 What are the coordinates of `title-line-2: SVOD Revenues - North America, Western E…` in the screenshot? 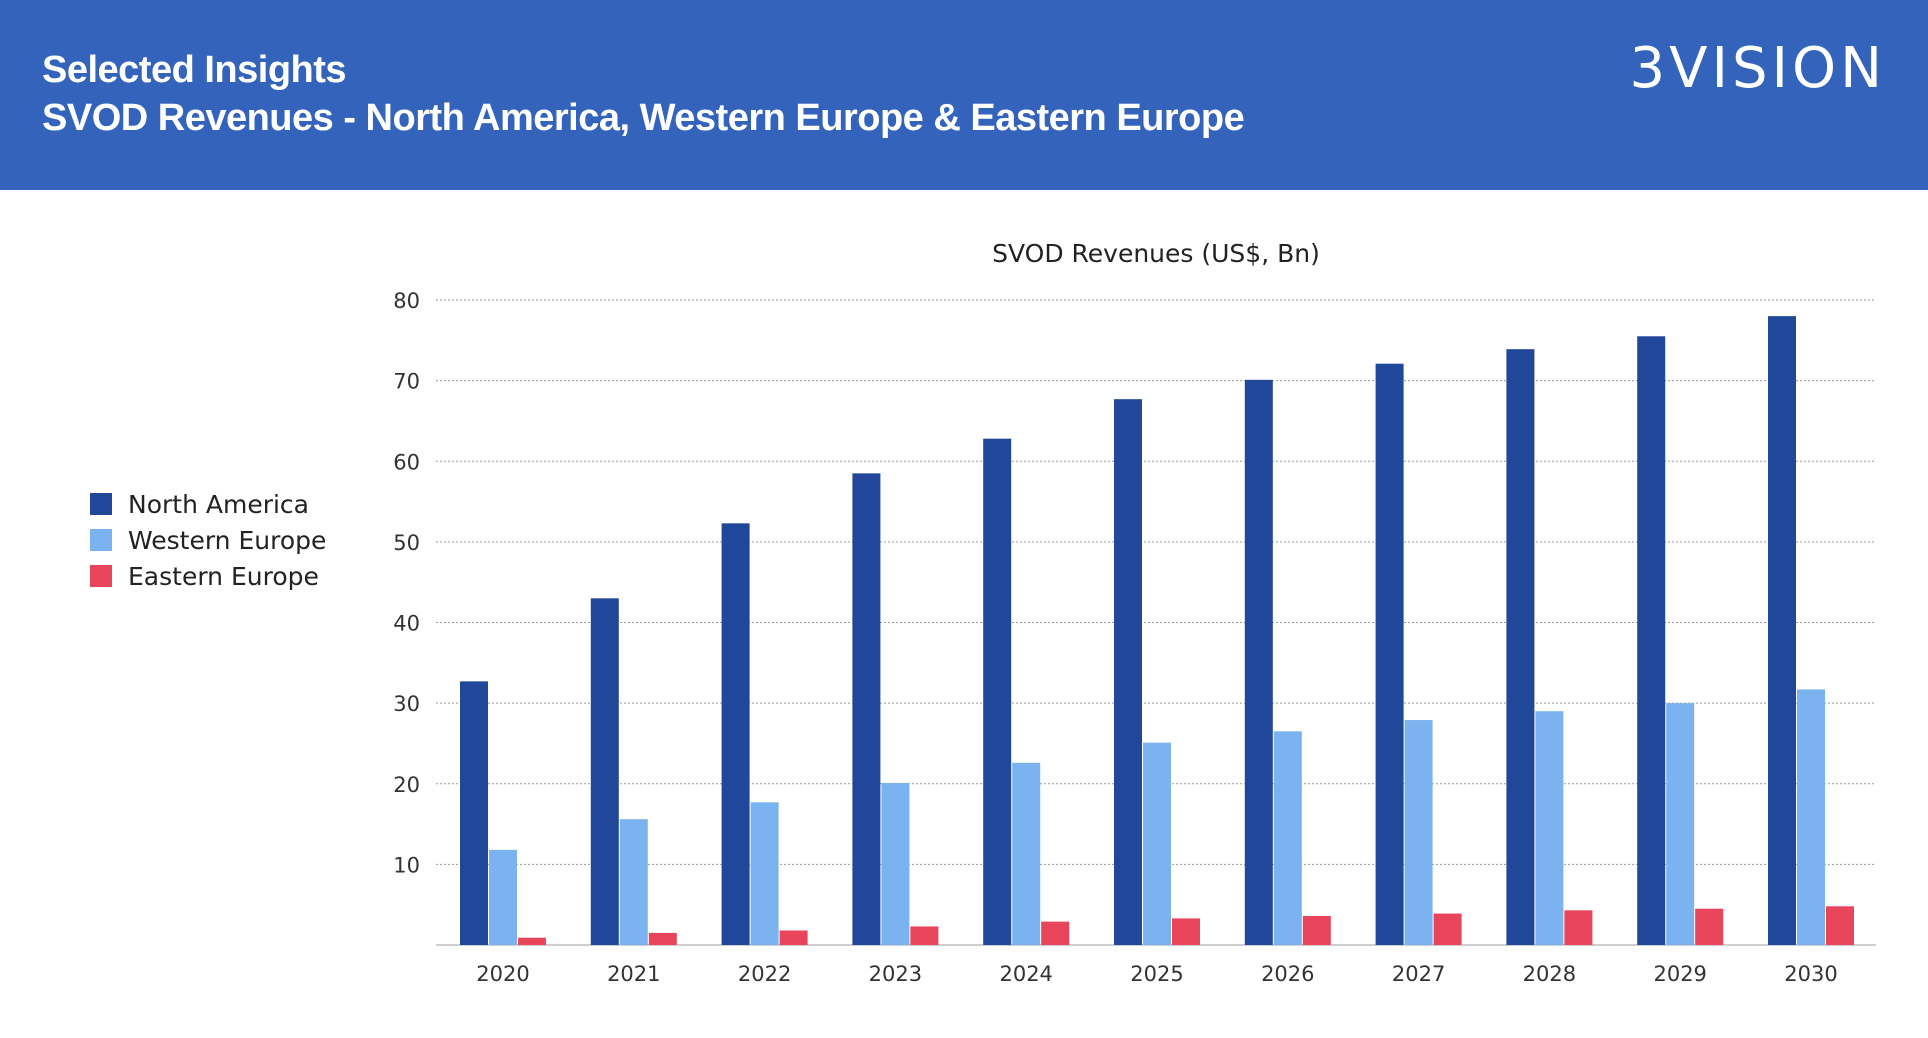 It's located at (643, 118).